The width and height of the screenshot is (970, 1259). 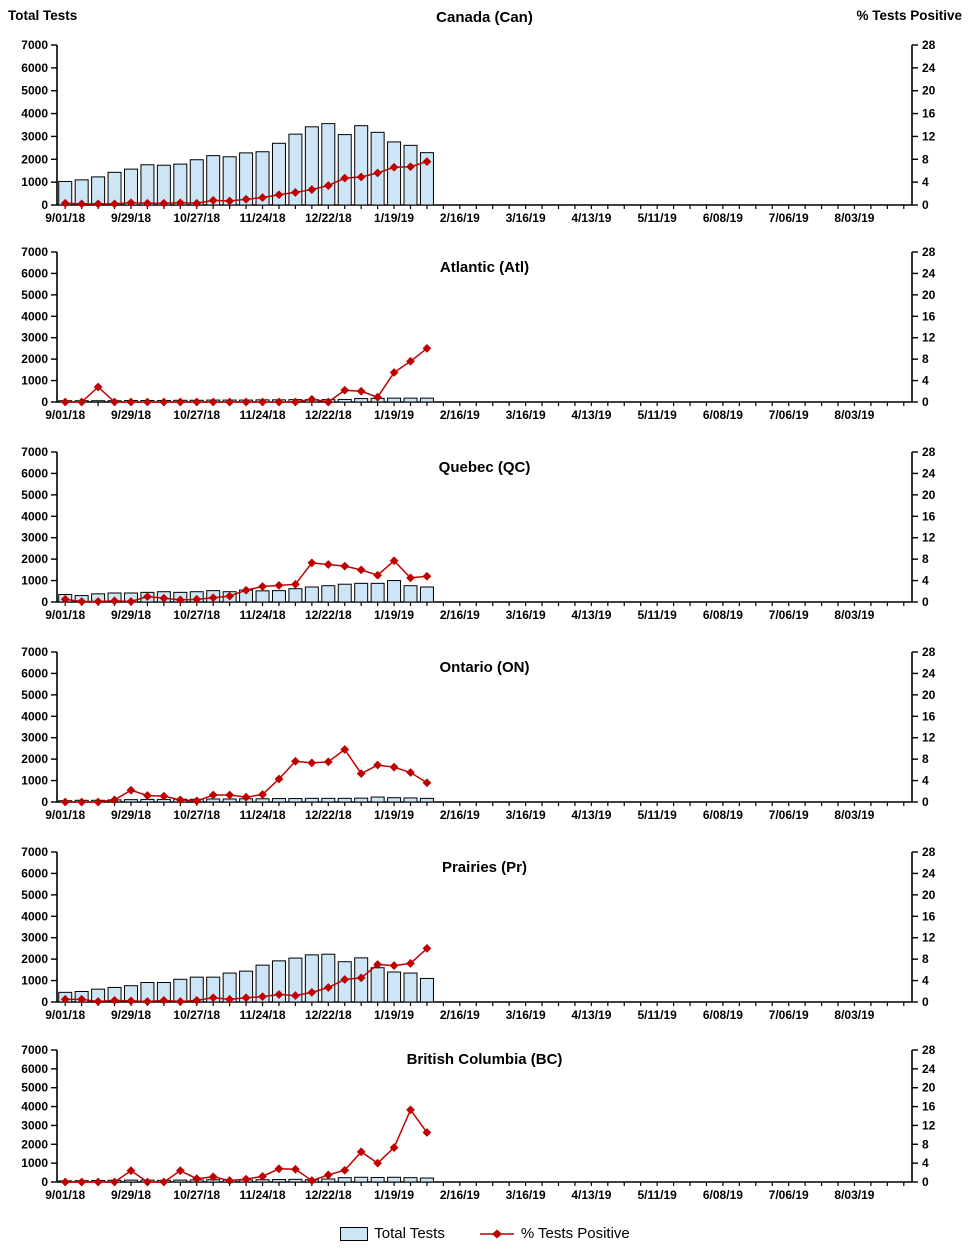 I want to click on point-can-9/22/18, so click(x=114, y=204).